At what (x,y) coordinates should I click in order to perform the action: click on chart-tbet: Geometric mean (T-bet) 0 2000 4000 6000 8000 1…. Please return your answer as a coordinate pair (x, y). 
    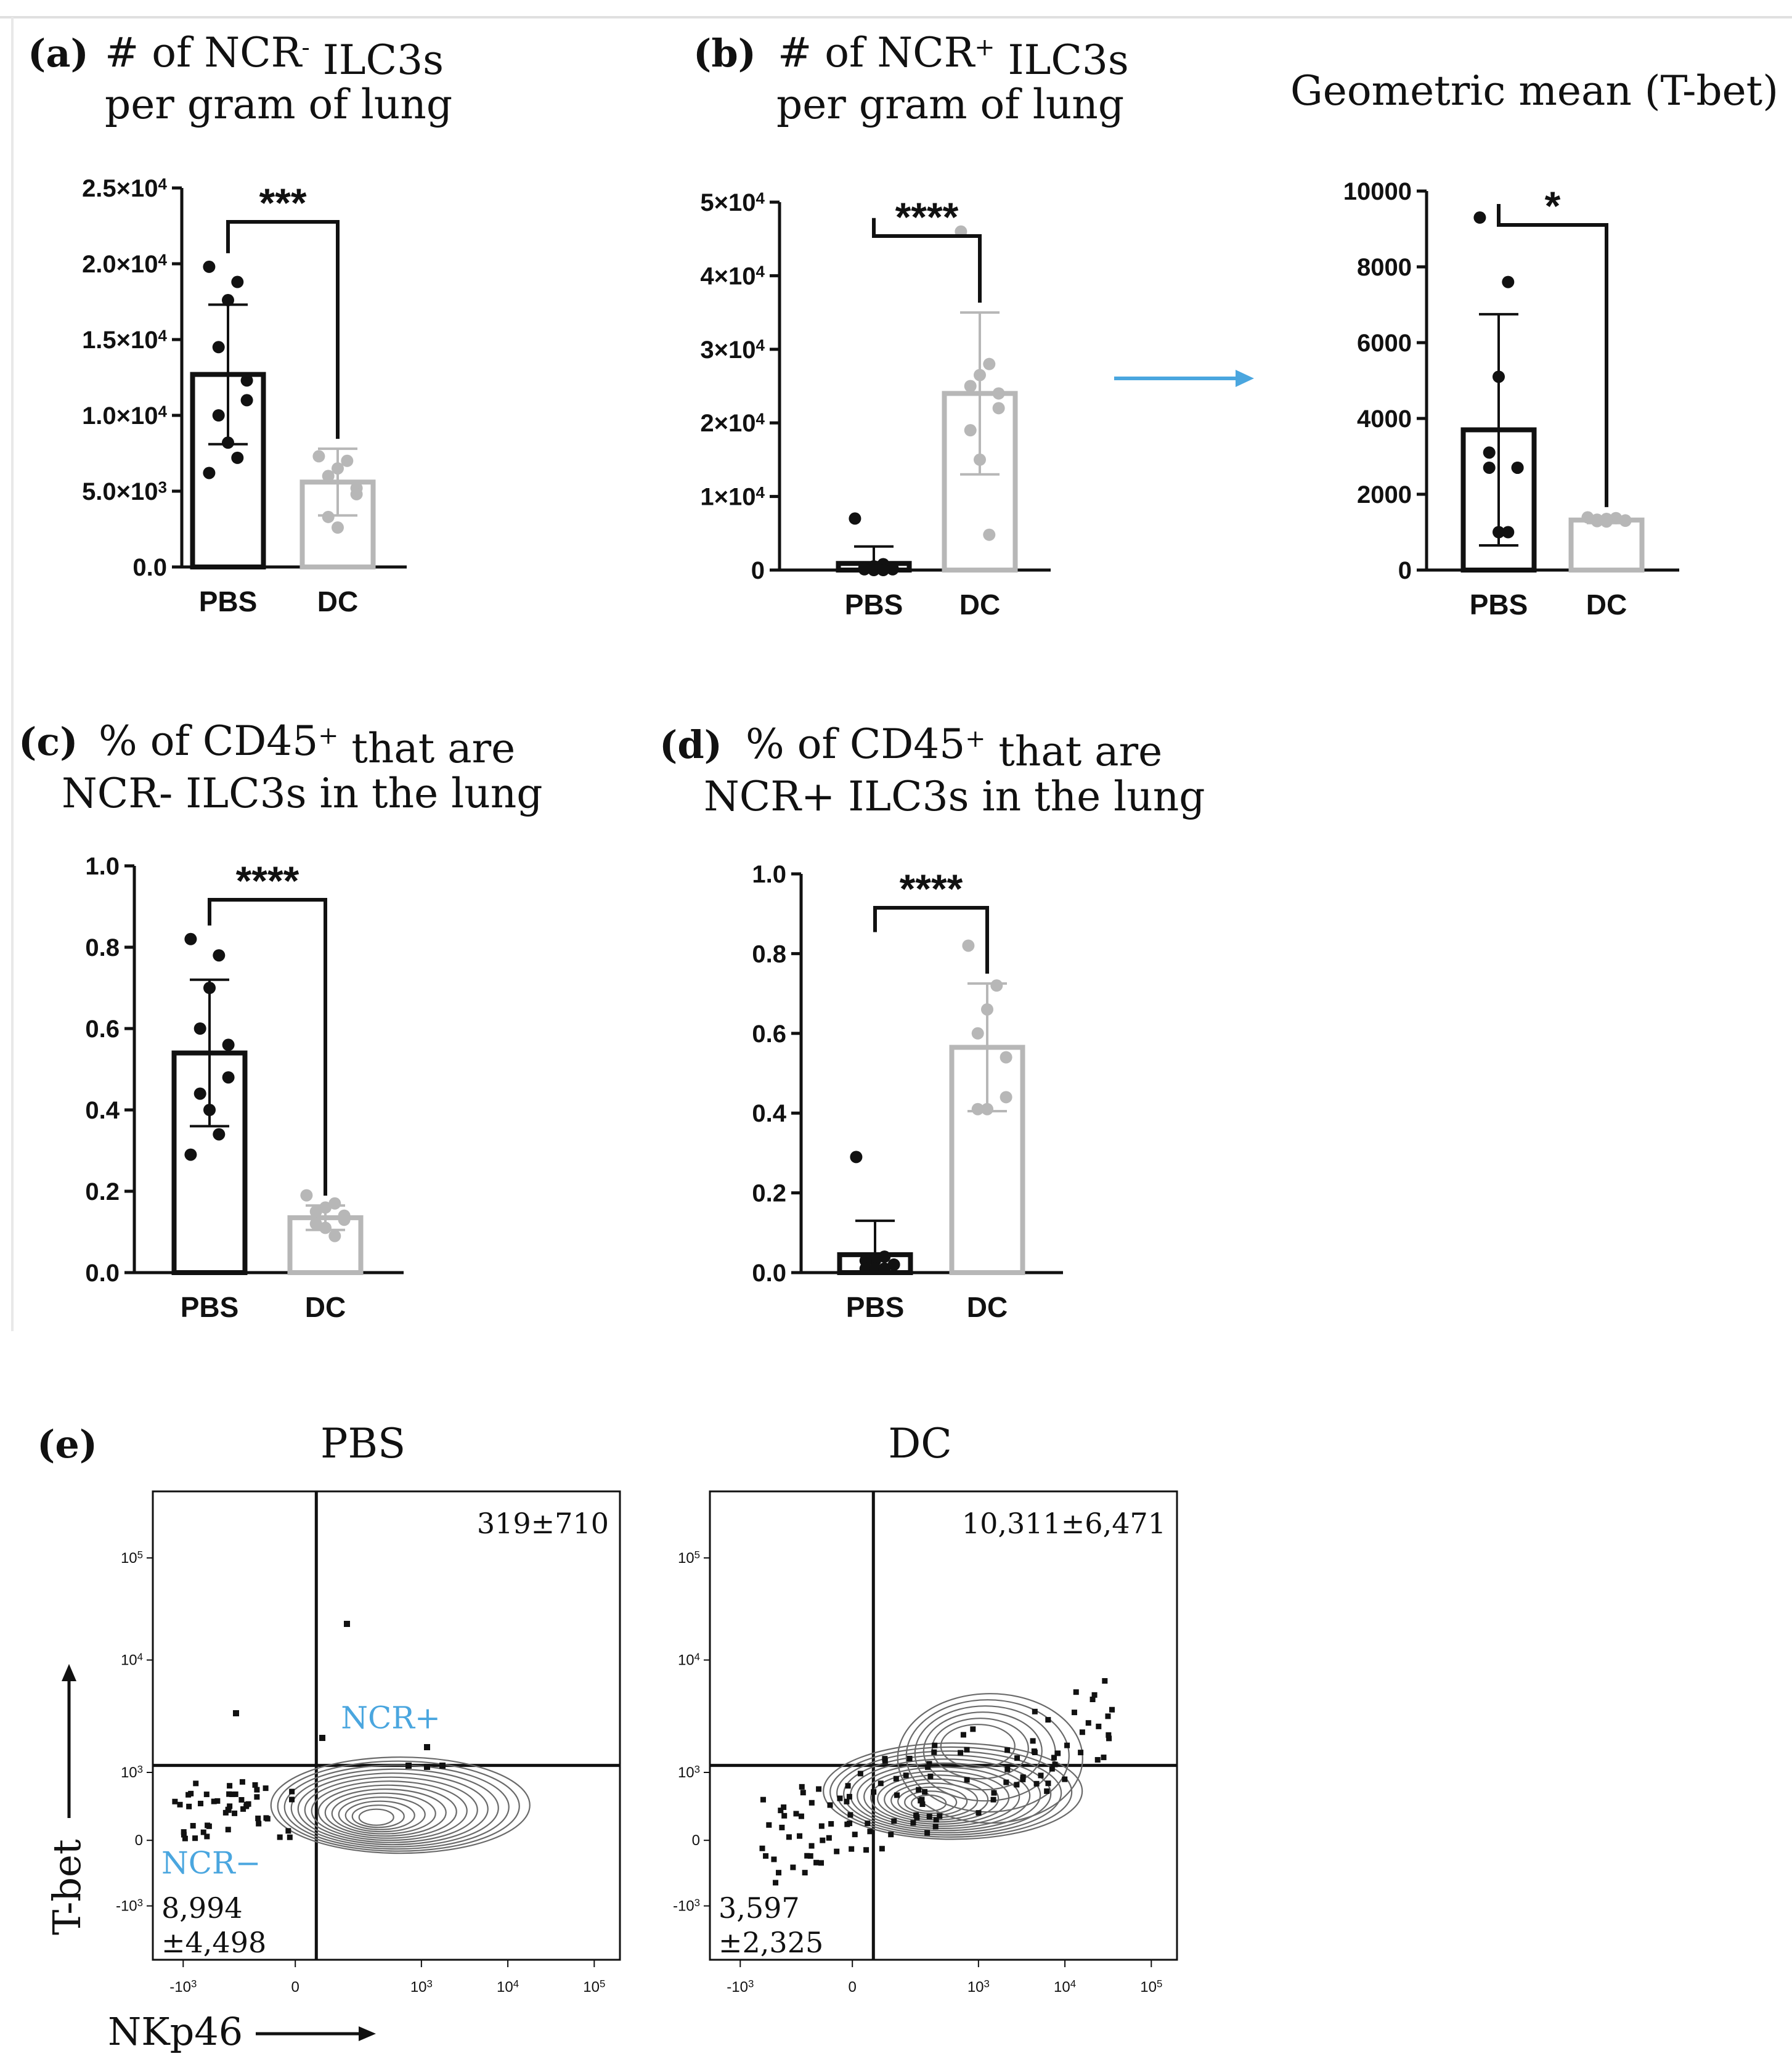
    Looking at the image, I should click on (1534, 344).